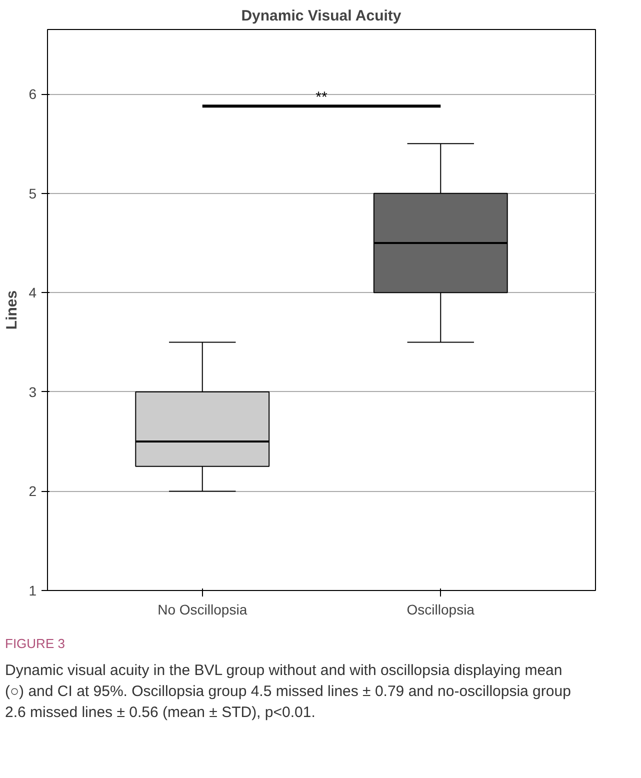 This screenshot has width=641, height=778. Describe the element at coordinates (203, 610) in the screenshot. I see `x-tick-label: No Oscillopsia` at that location.